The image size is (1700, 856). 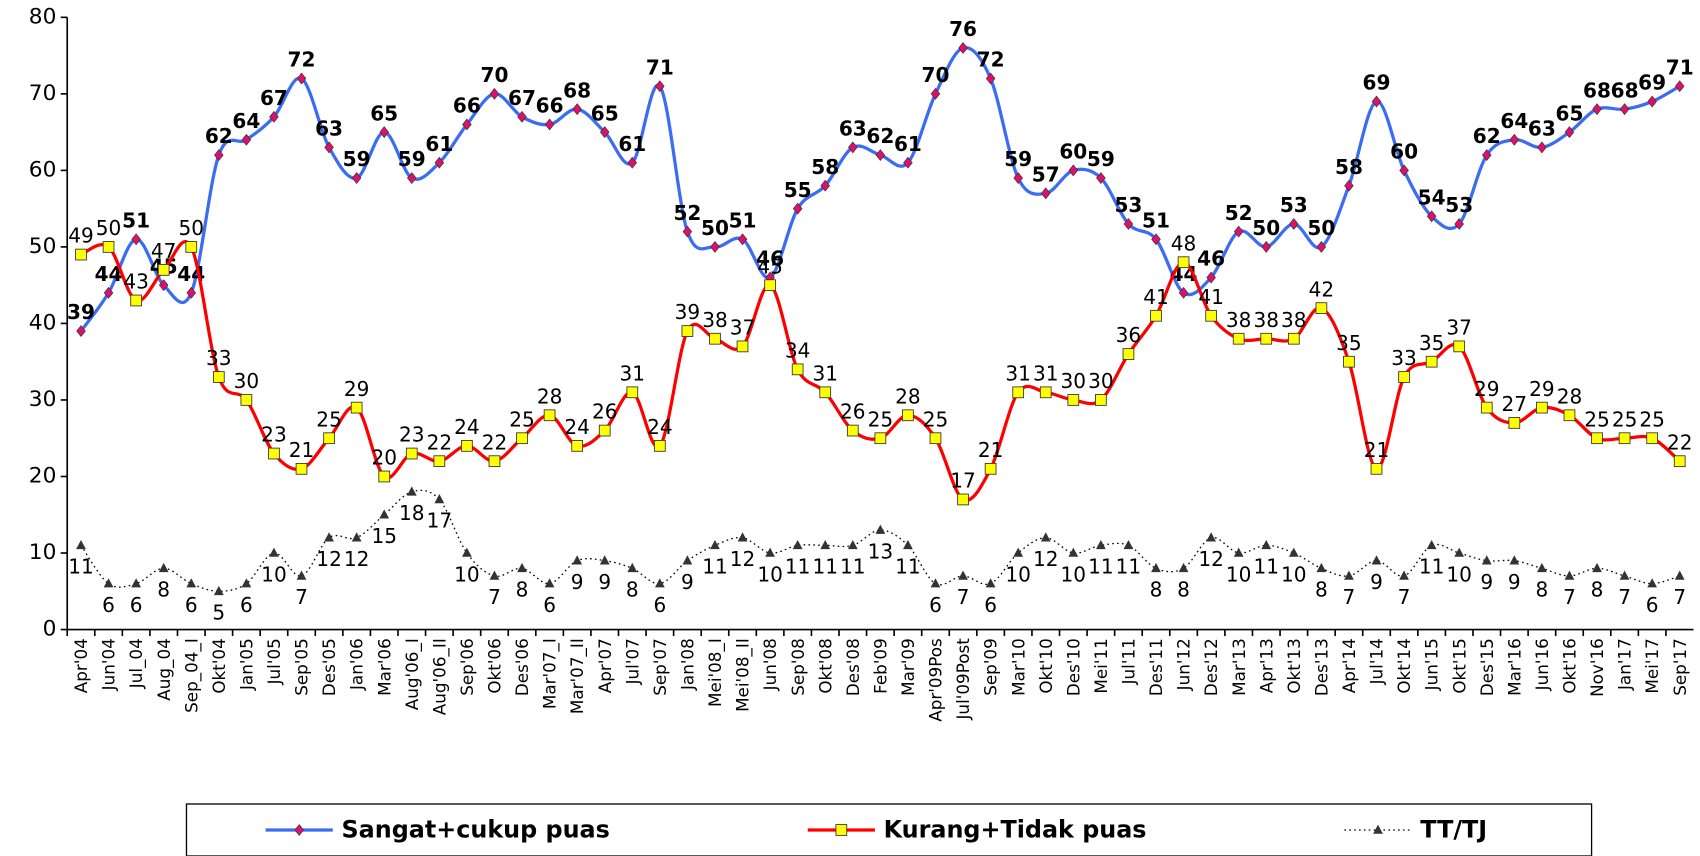 What do you see at coordinates (43, 399) in the screenshot?
I see `y-tick-label: 30` at bounding box center [43, 399].